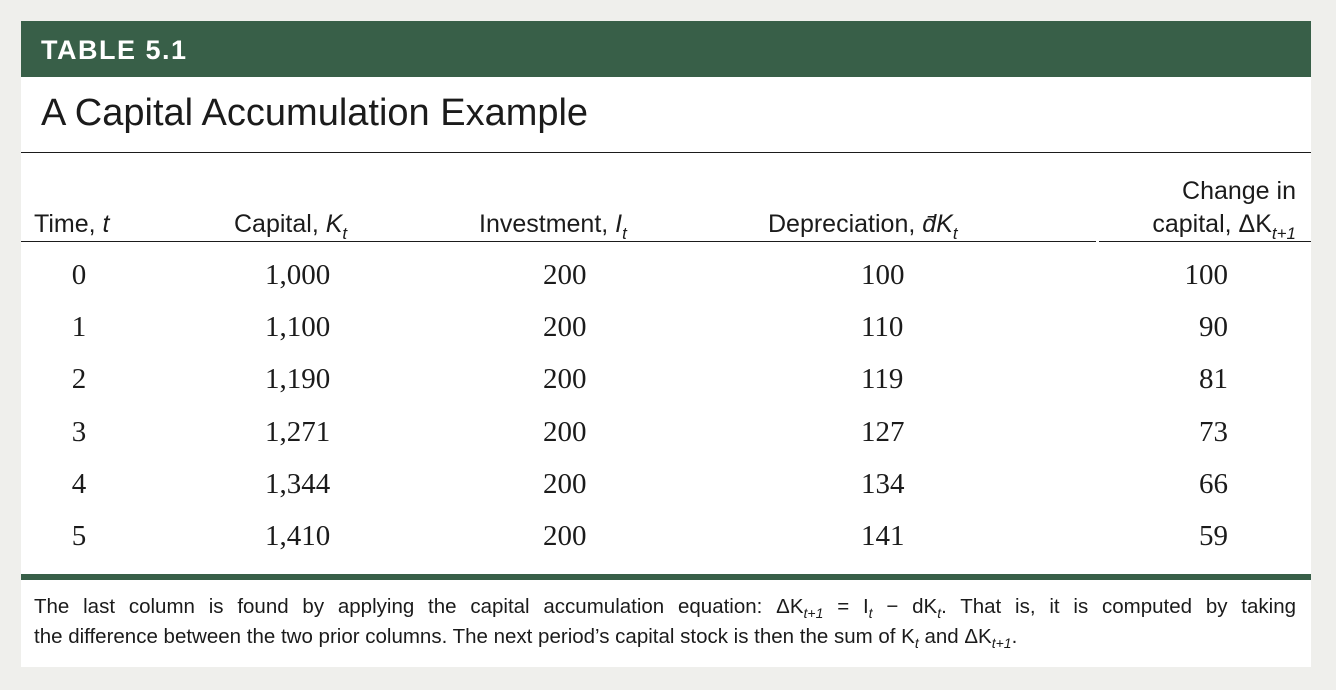 This screenshot has width=1336, height=690. What do you see at coordinates (298, 432) in the screenshot?
I see `cell-capital: 1,271` at bounding box center [298, 432].